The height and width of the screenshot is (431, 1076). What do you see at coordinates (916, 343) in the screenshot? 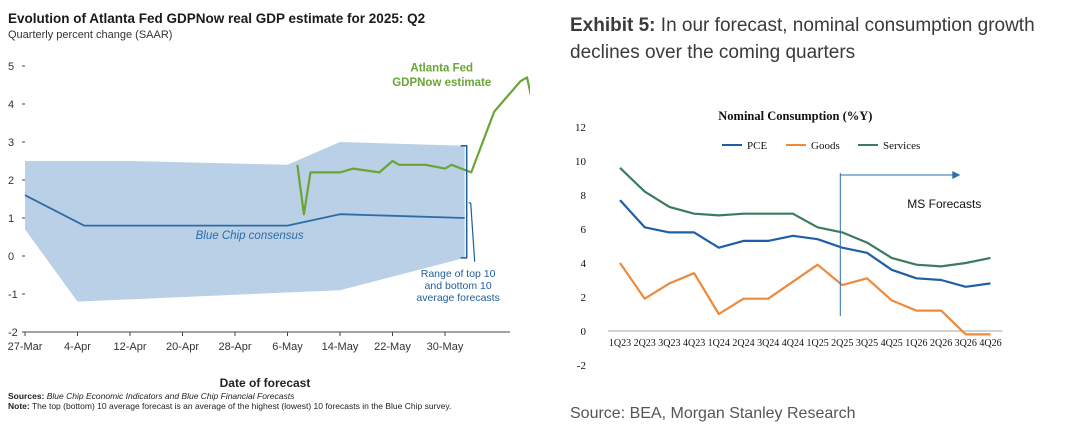
I see `x-tick-label: 1Q26` at bounding box center [916, 343].